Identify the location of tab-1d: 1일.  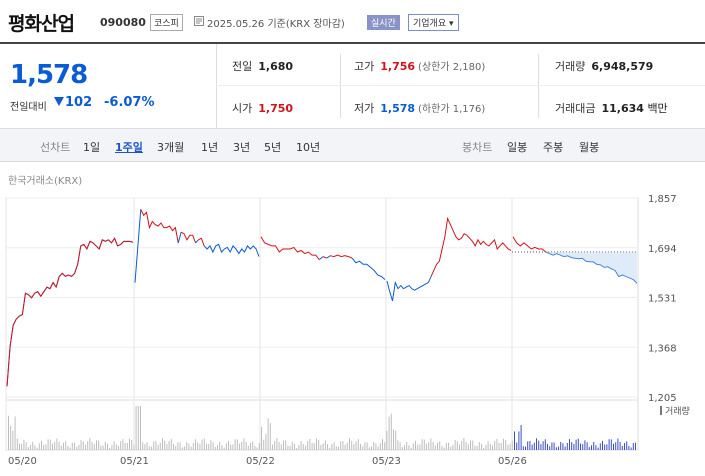
(92, 147).